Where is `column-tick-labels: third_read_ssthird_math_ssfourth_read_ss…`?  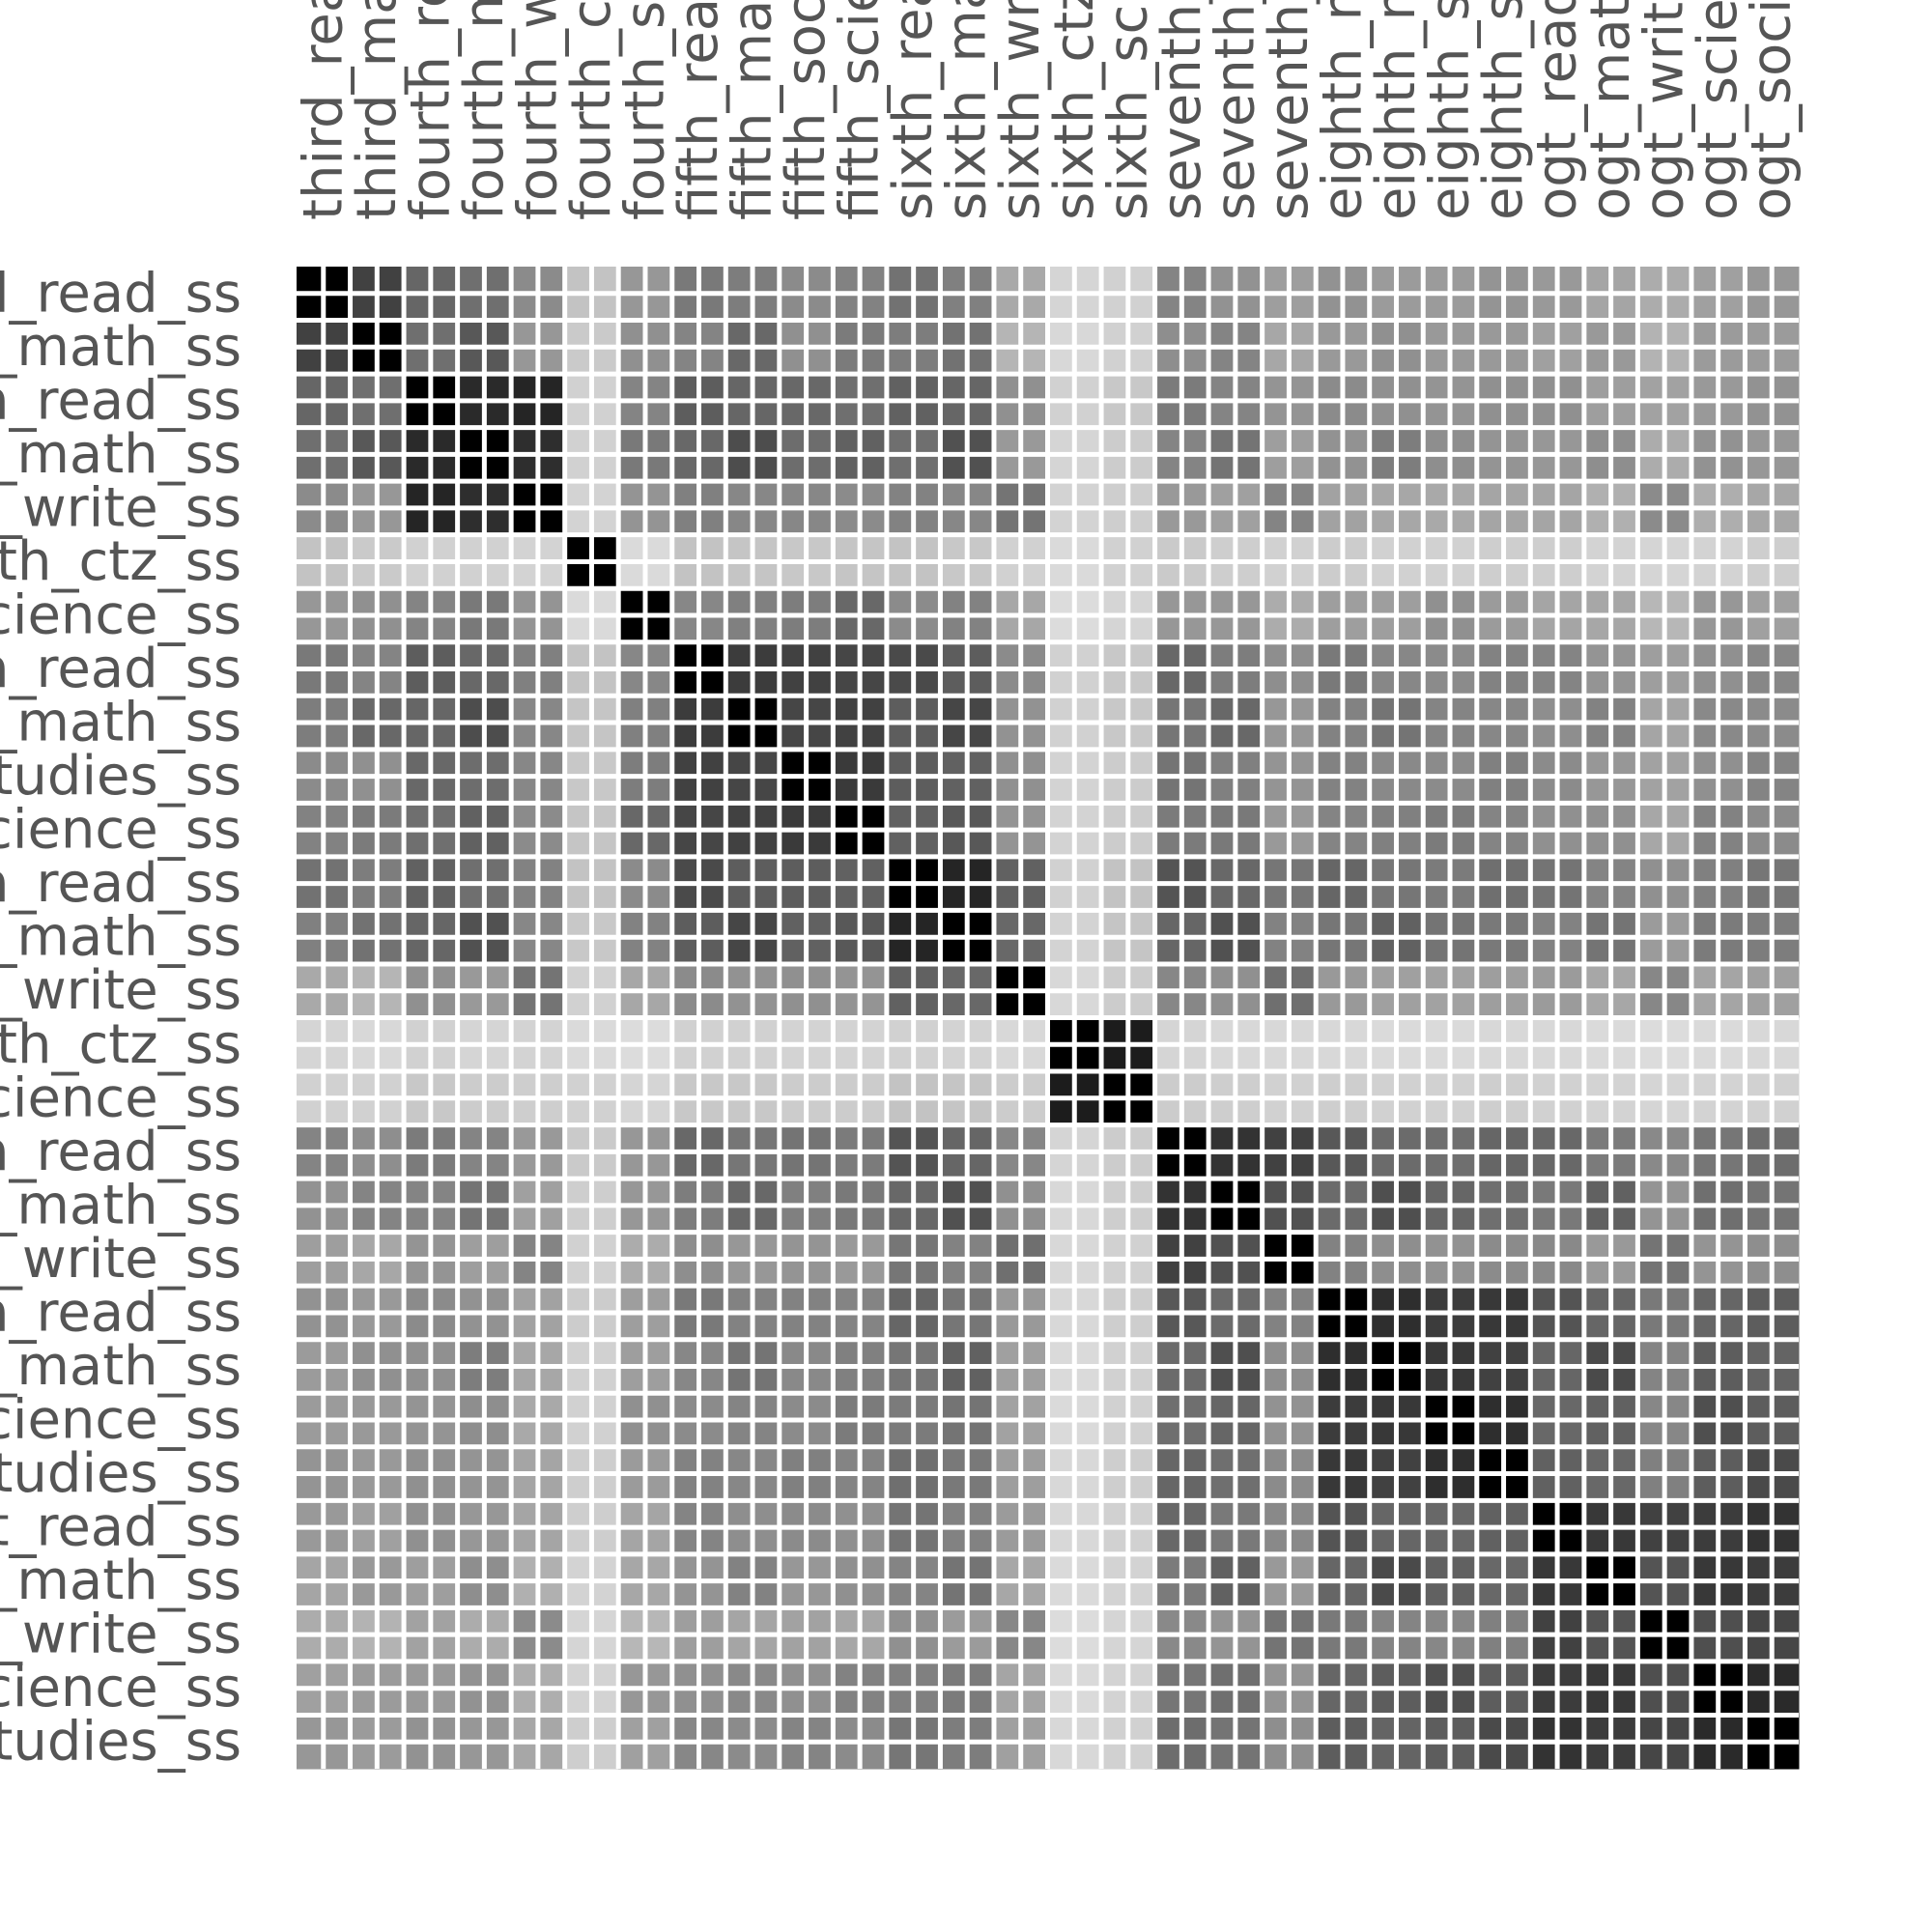
column-tick-labels: third_read_ssthird_math_ssfourth_read_ss… is located at coordinates (1047, 110).